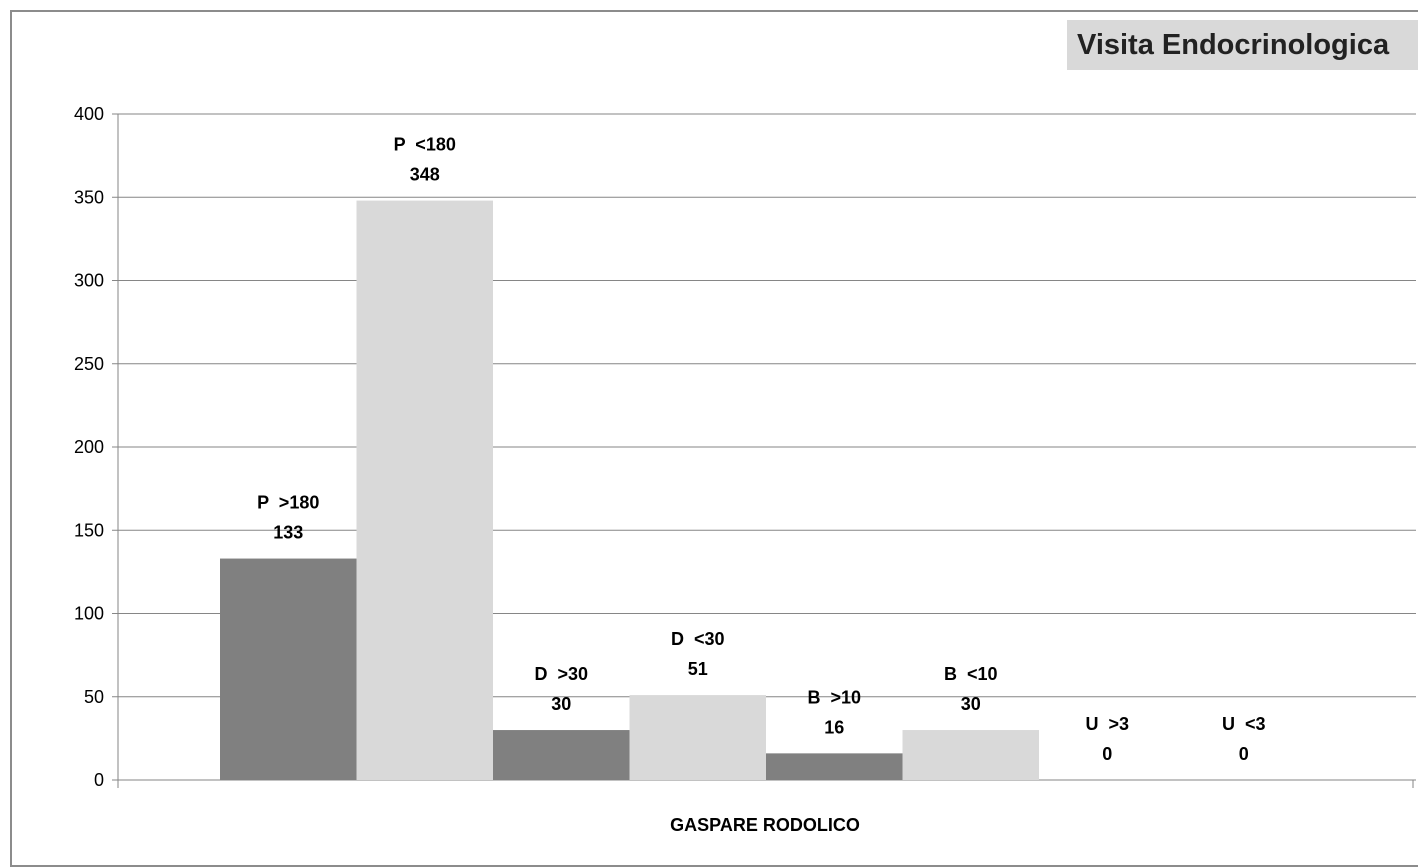 The image size is (1418, 867). I want to click on data-label-category: U <3, so click(1244, 724).